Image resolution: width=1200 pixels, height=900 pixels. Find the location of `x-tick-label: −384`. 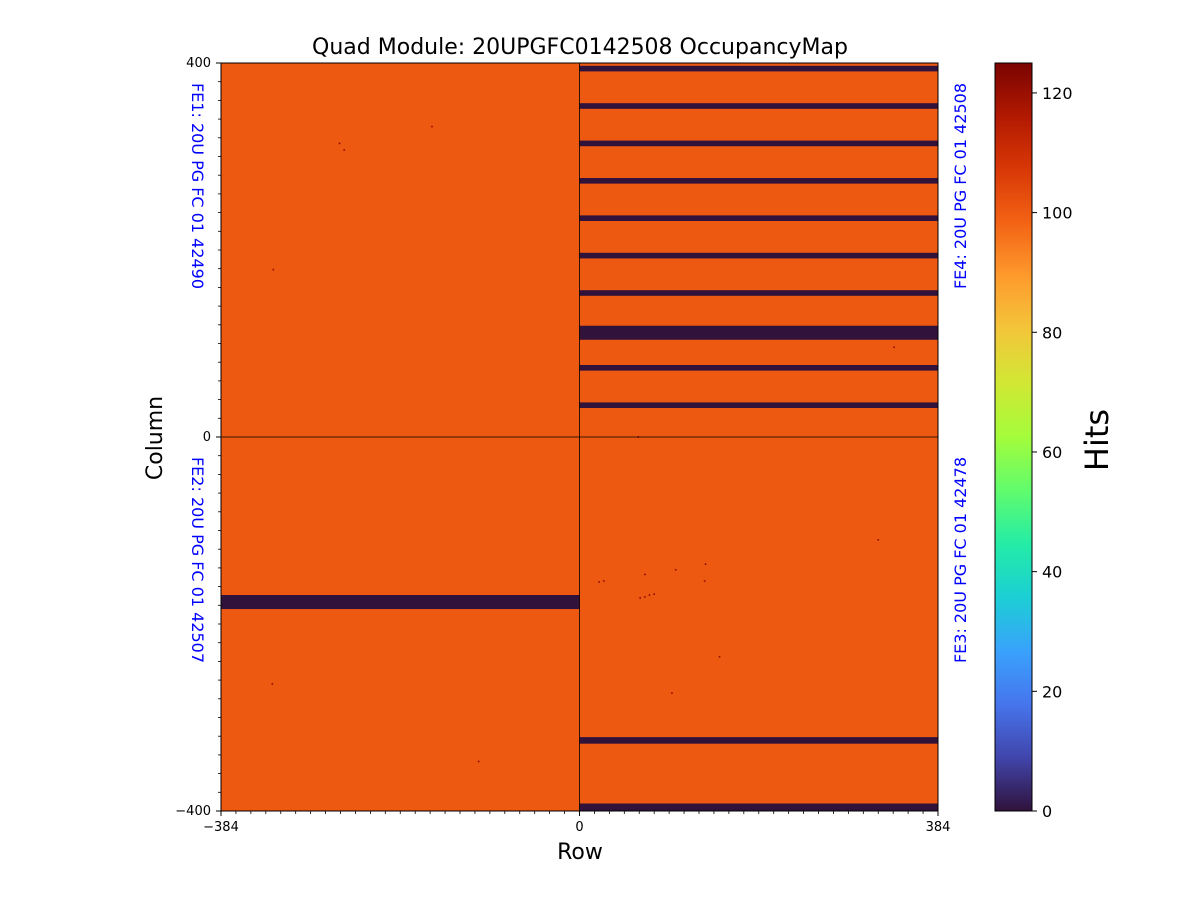

x-tick-label: −384 is located at coordinates (221, 827).